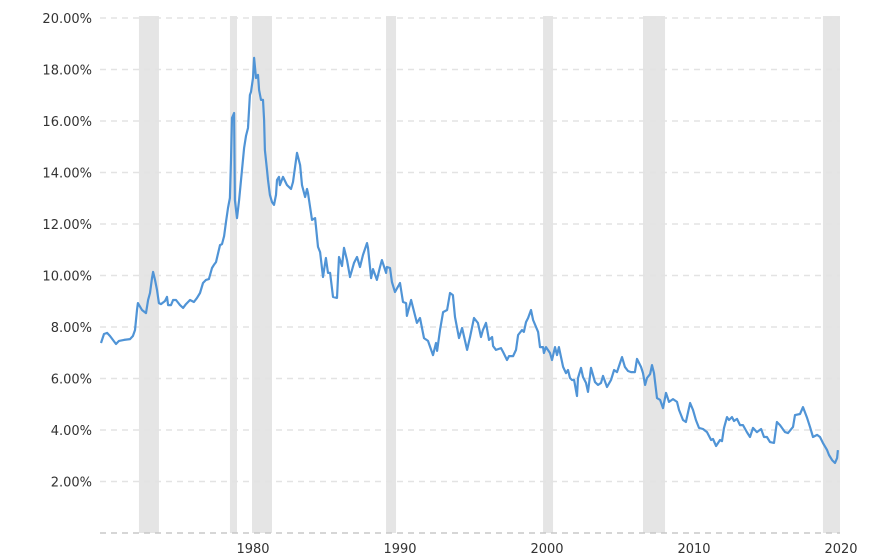 The width and height of the screenshot is (888, 560). Describe the element at coordinates (252, 549) in the screenshot. I see `x-tick-label: 1980` at that location.